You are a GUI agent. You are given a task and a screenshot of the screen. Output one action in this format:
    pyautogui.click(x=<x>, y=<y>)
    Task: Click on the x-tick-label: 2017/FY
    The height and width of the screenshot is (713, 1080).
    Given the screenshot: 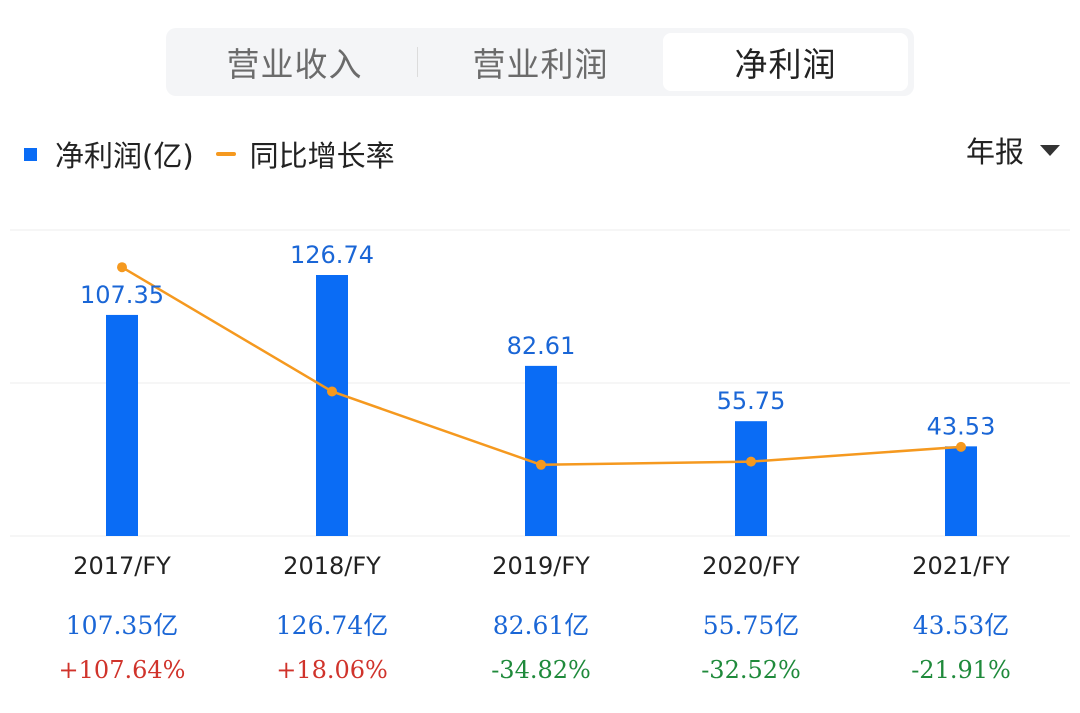 What is the action you would take?
    pyautogui.click(x=122, y=566)
    